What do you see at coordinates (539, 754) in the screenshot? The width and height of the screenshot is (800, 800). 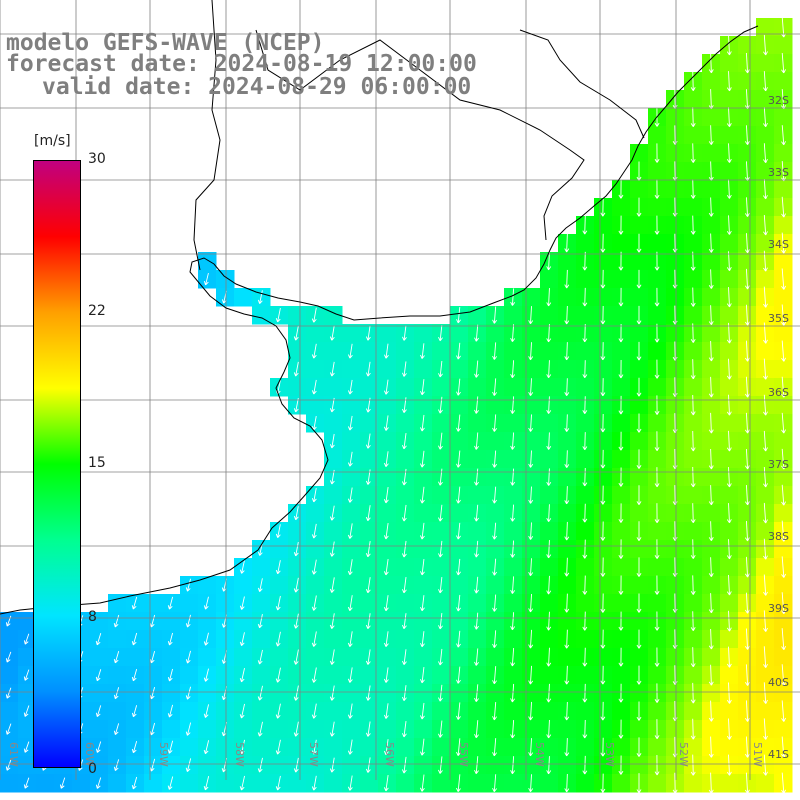 I see `longitude-label: 54W` at bounding box center [539, 754].